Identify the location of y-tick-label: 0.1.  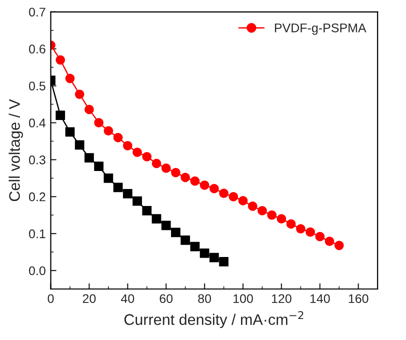
(37, 233).